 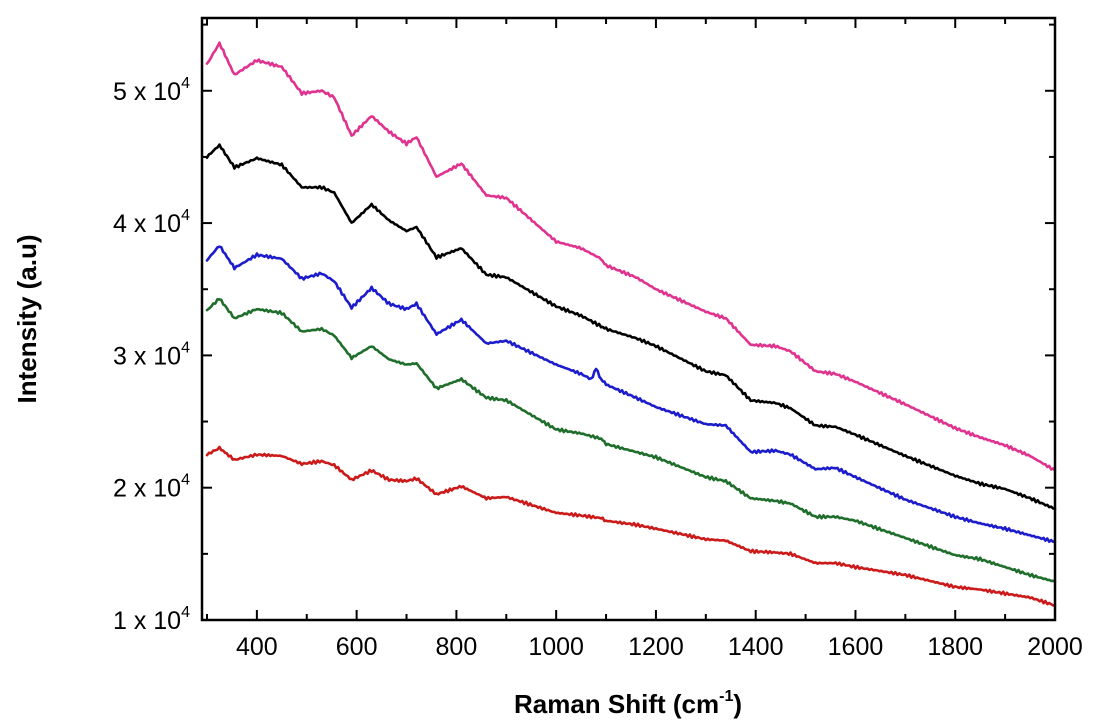 I want to click on y-tick-label: 2 x 10⁴, so click(x=151, y=487).